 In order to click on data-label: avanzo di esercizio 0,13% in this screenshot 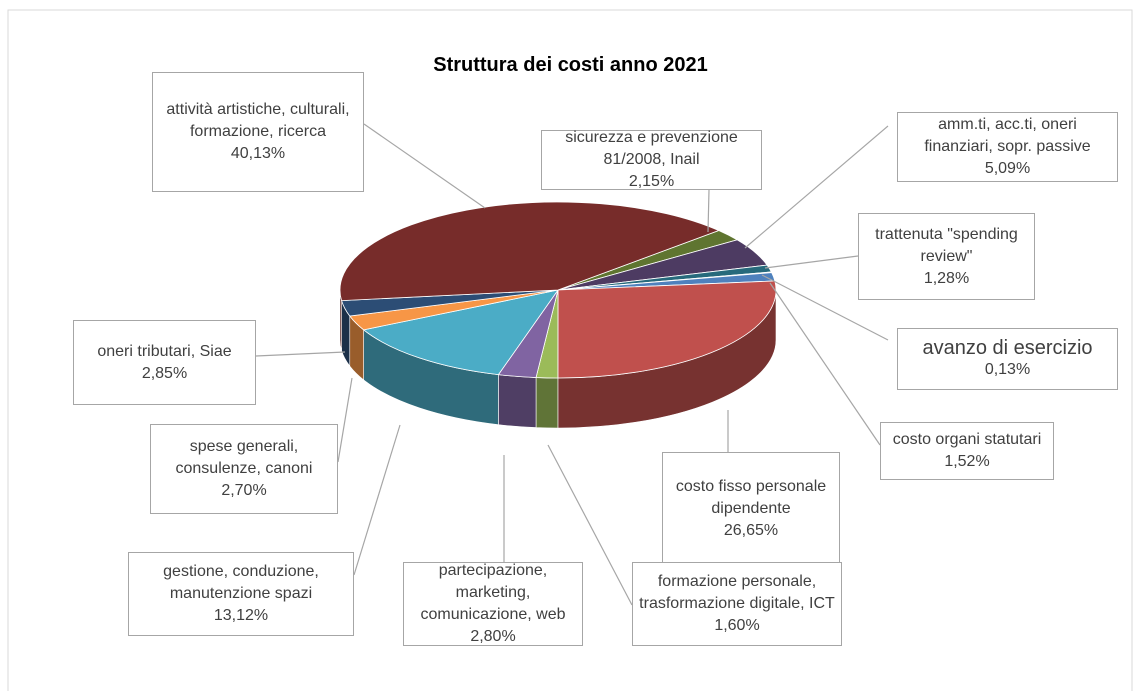, I will do `click(1007, 359)`.